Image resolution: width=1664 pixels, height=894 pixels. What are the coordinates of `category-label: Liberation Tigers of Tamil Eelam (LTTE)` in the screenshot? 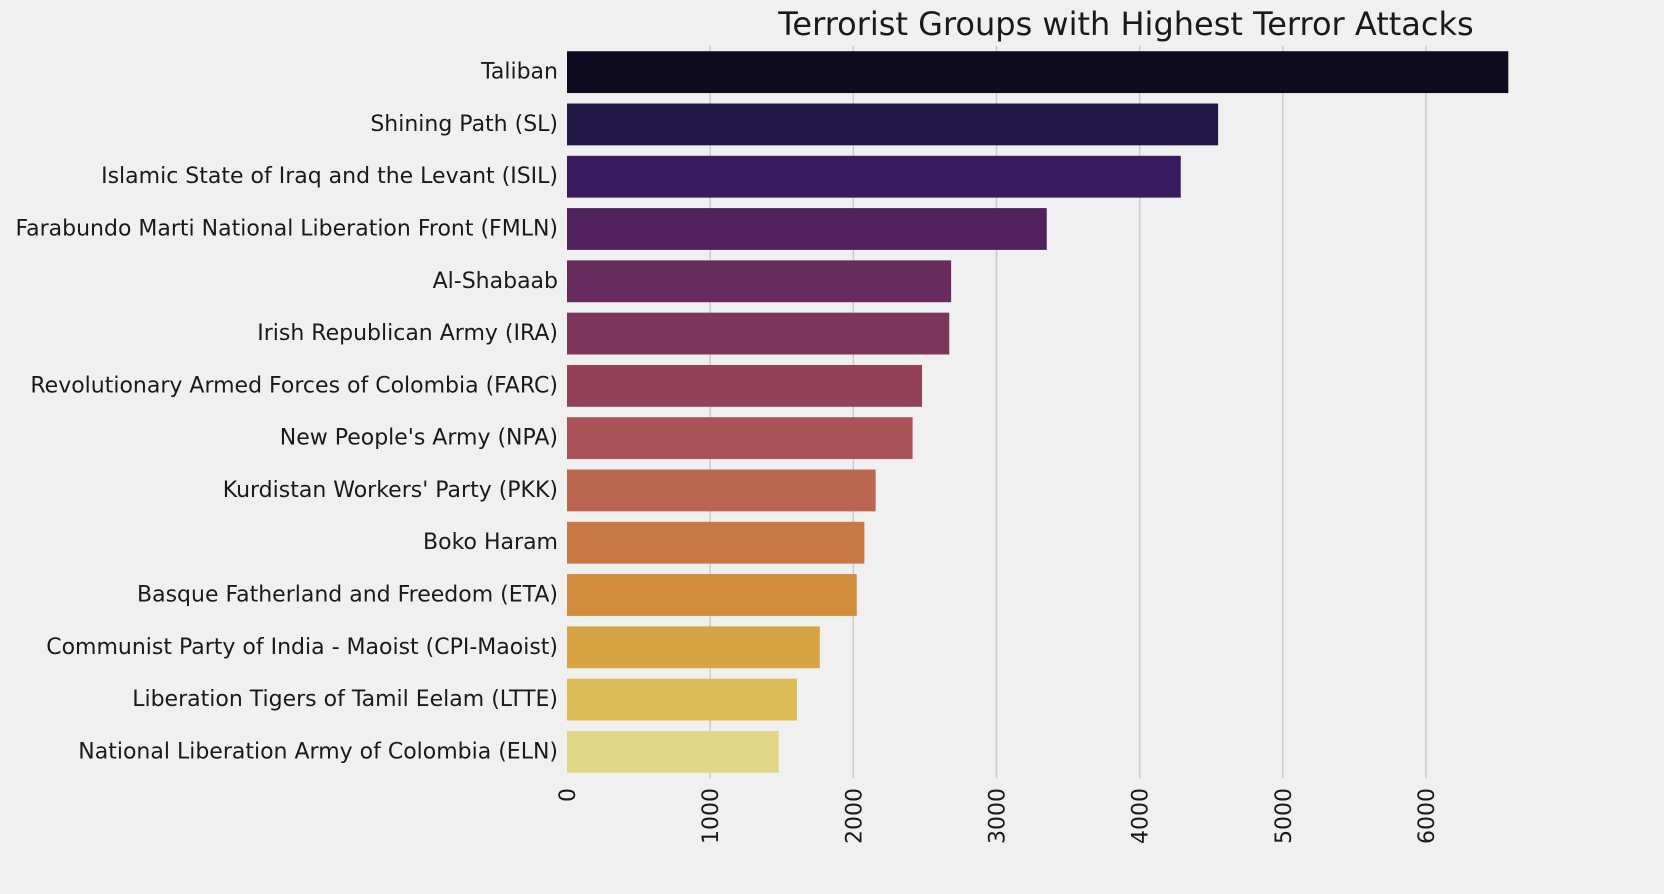 It's located at (345, 699).